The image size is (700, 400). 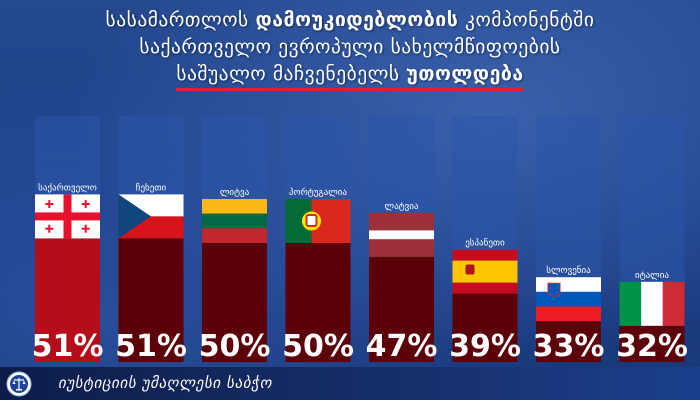 I want to click on title-line-2-text: საქართველო ევროპული სახელმწიფოების, so click(x=350, y=46).